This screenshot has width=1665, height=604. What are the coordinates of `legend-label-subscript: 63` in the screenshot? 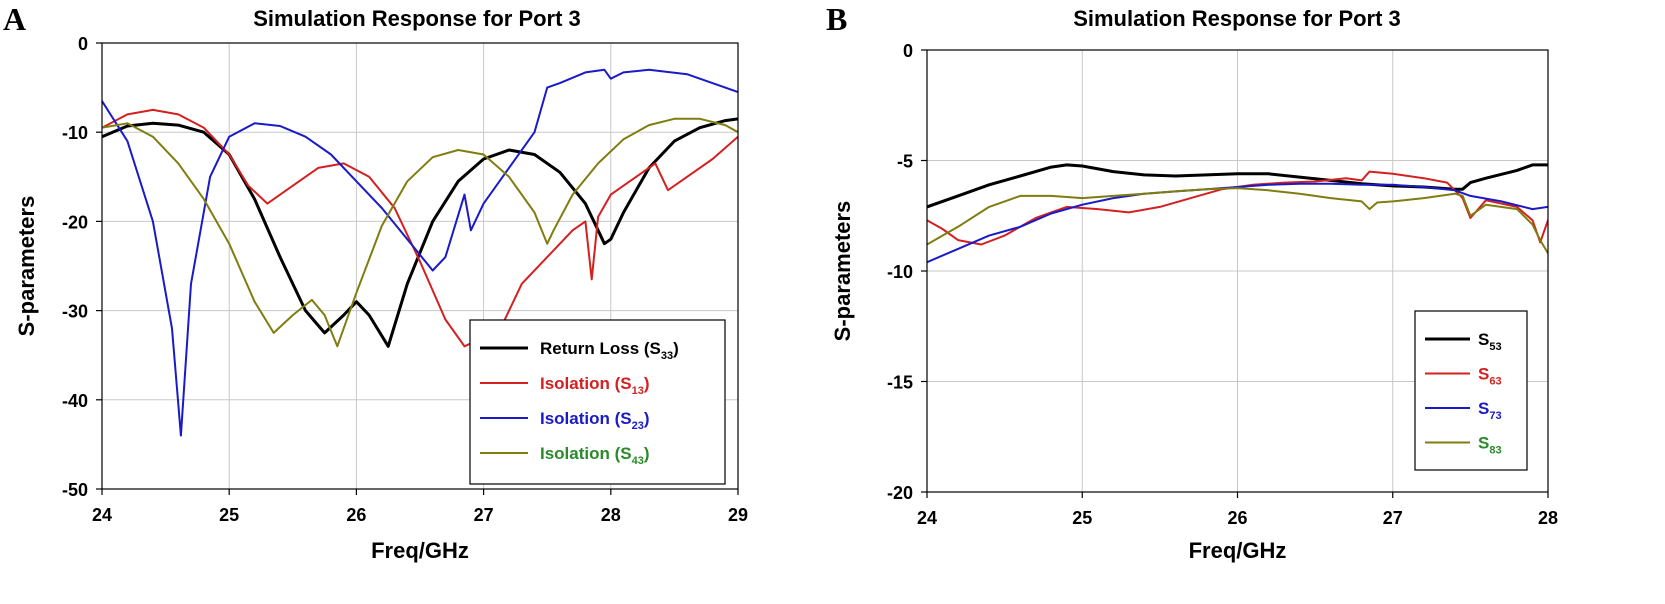 It's located at (1495, 382).